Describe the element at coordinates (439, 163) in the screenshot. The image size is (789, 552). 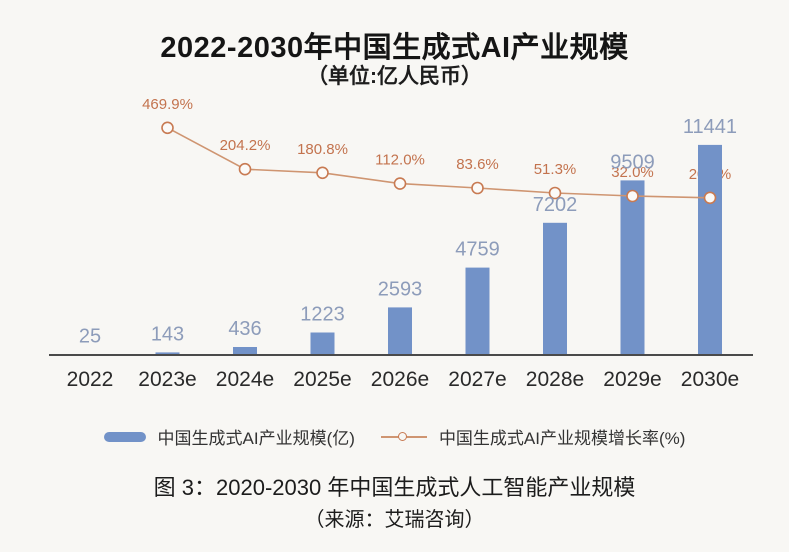
I see `growth-rate-line` at that location.